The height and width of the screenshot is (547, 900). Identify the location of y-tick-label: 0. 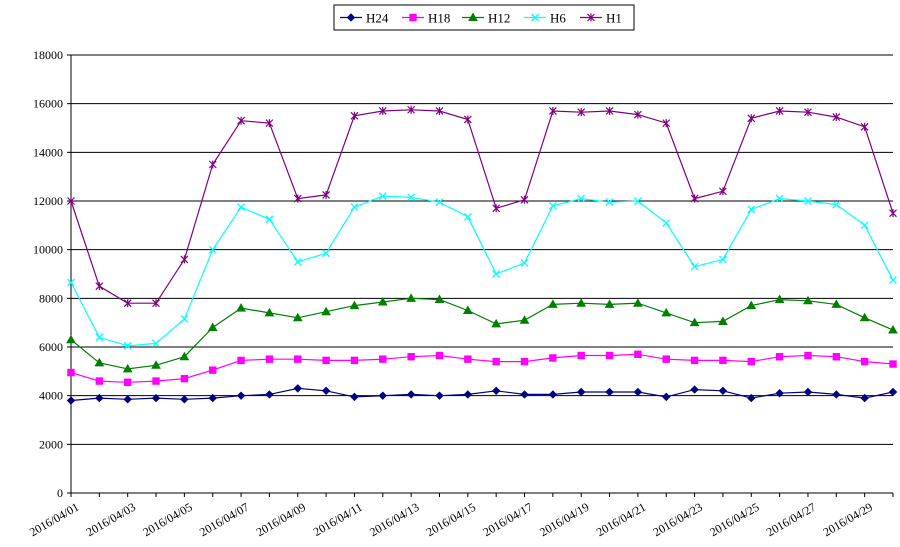
(60, 493).